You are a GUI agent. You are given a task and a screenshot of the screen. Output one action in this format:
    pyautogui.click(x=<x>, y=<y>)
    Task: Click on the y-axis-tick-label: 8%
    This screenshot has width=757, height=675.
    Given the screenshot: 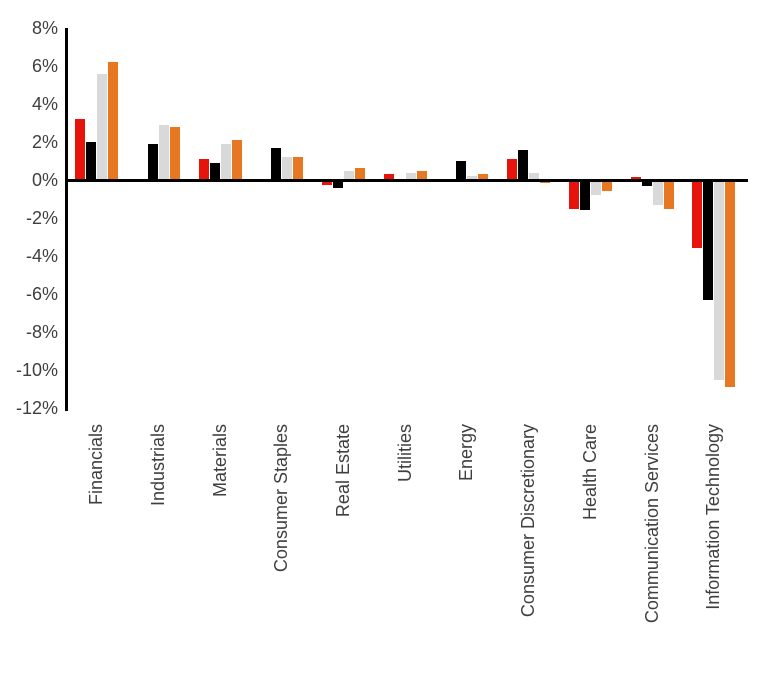 What is the action you would take?
    pyautogui.click(x=44, y=28)
    